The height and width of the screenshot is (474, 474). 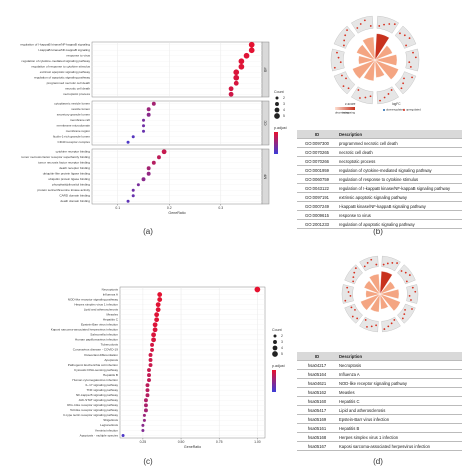 I want to click on legend-title: z-score, so click(x=350, y=104).